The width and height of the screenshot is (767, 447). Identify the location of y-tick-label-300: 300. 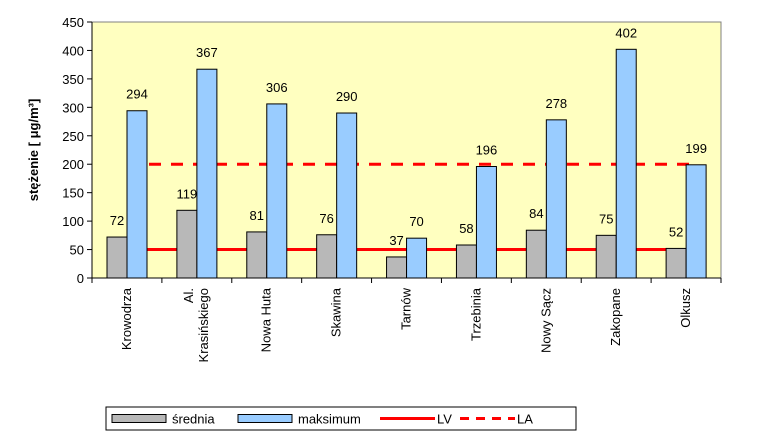
(73, 107).